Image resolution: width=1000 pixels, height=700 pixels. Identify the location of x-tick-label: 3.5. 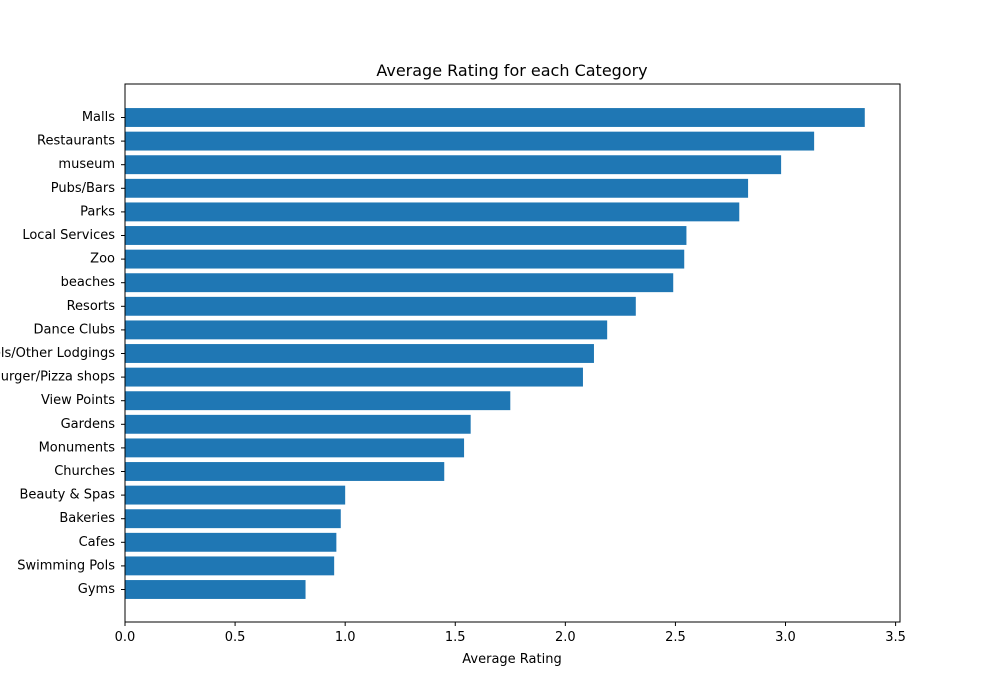
(895, 637).